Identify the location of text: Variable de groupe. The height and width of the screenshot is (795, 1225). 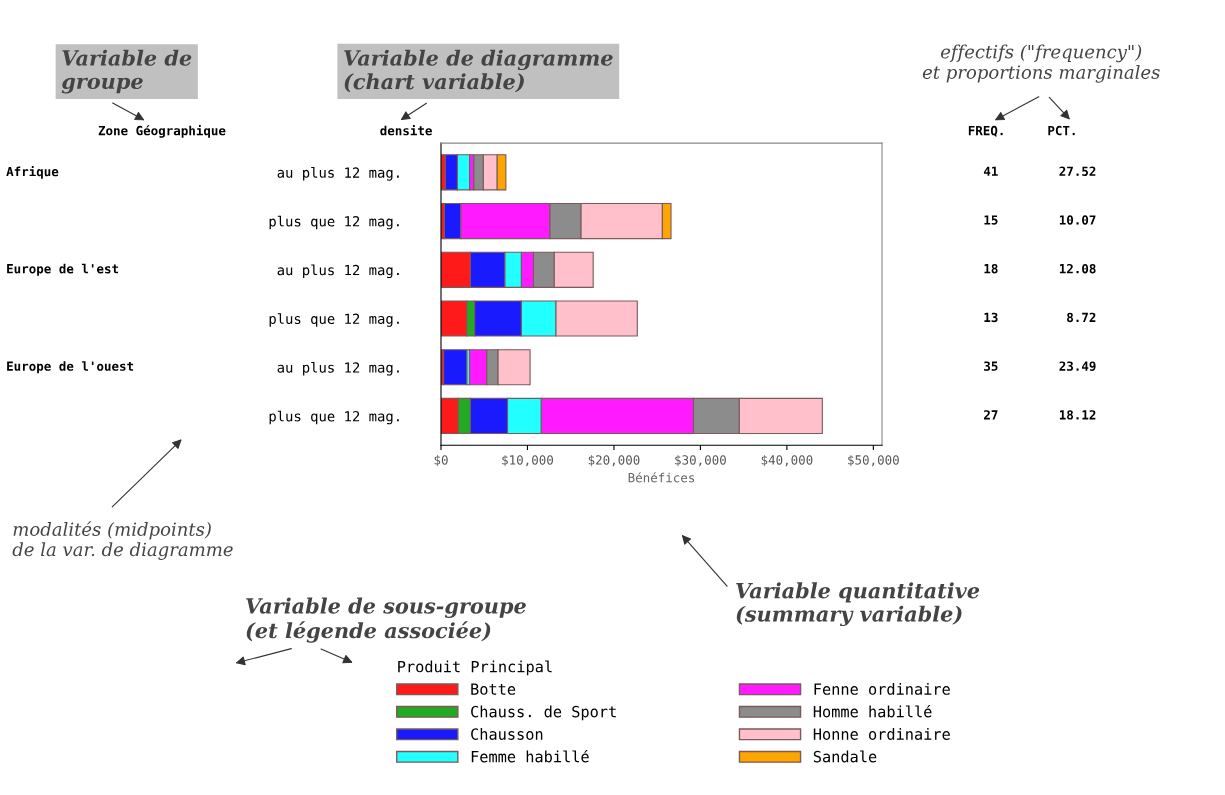
(126, 71).